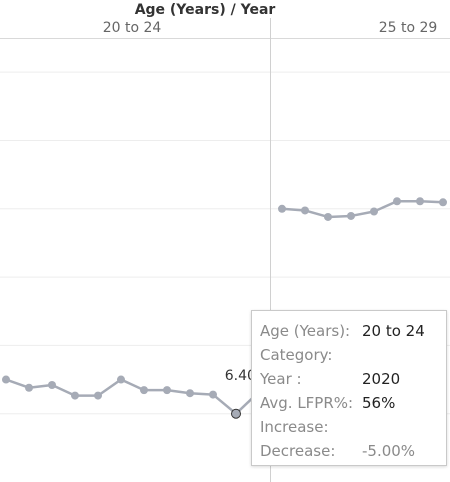  Describe the element at coordinates (379, 403) in the screenshot. I see `tooltip-value: 56%` at that location.